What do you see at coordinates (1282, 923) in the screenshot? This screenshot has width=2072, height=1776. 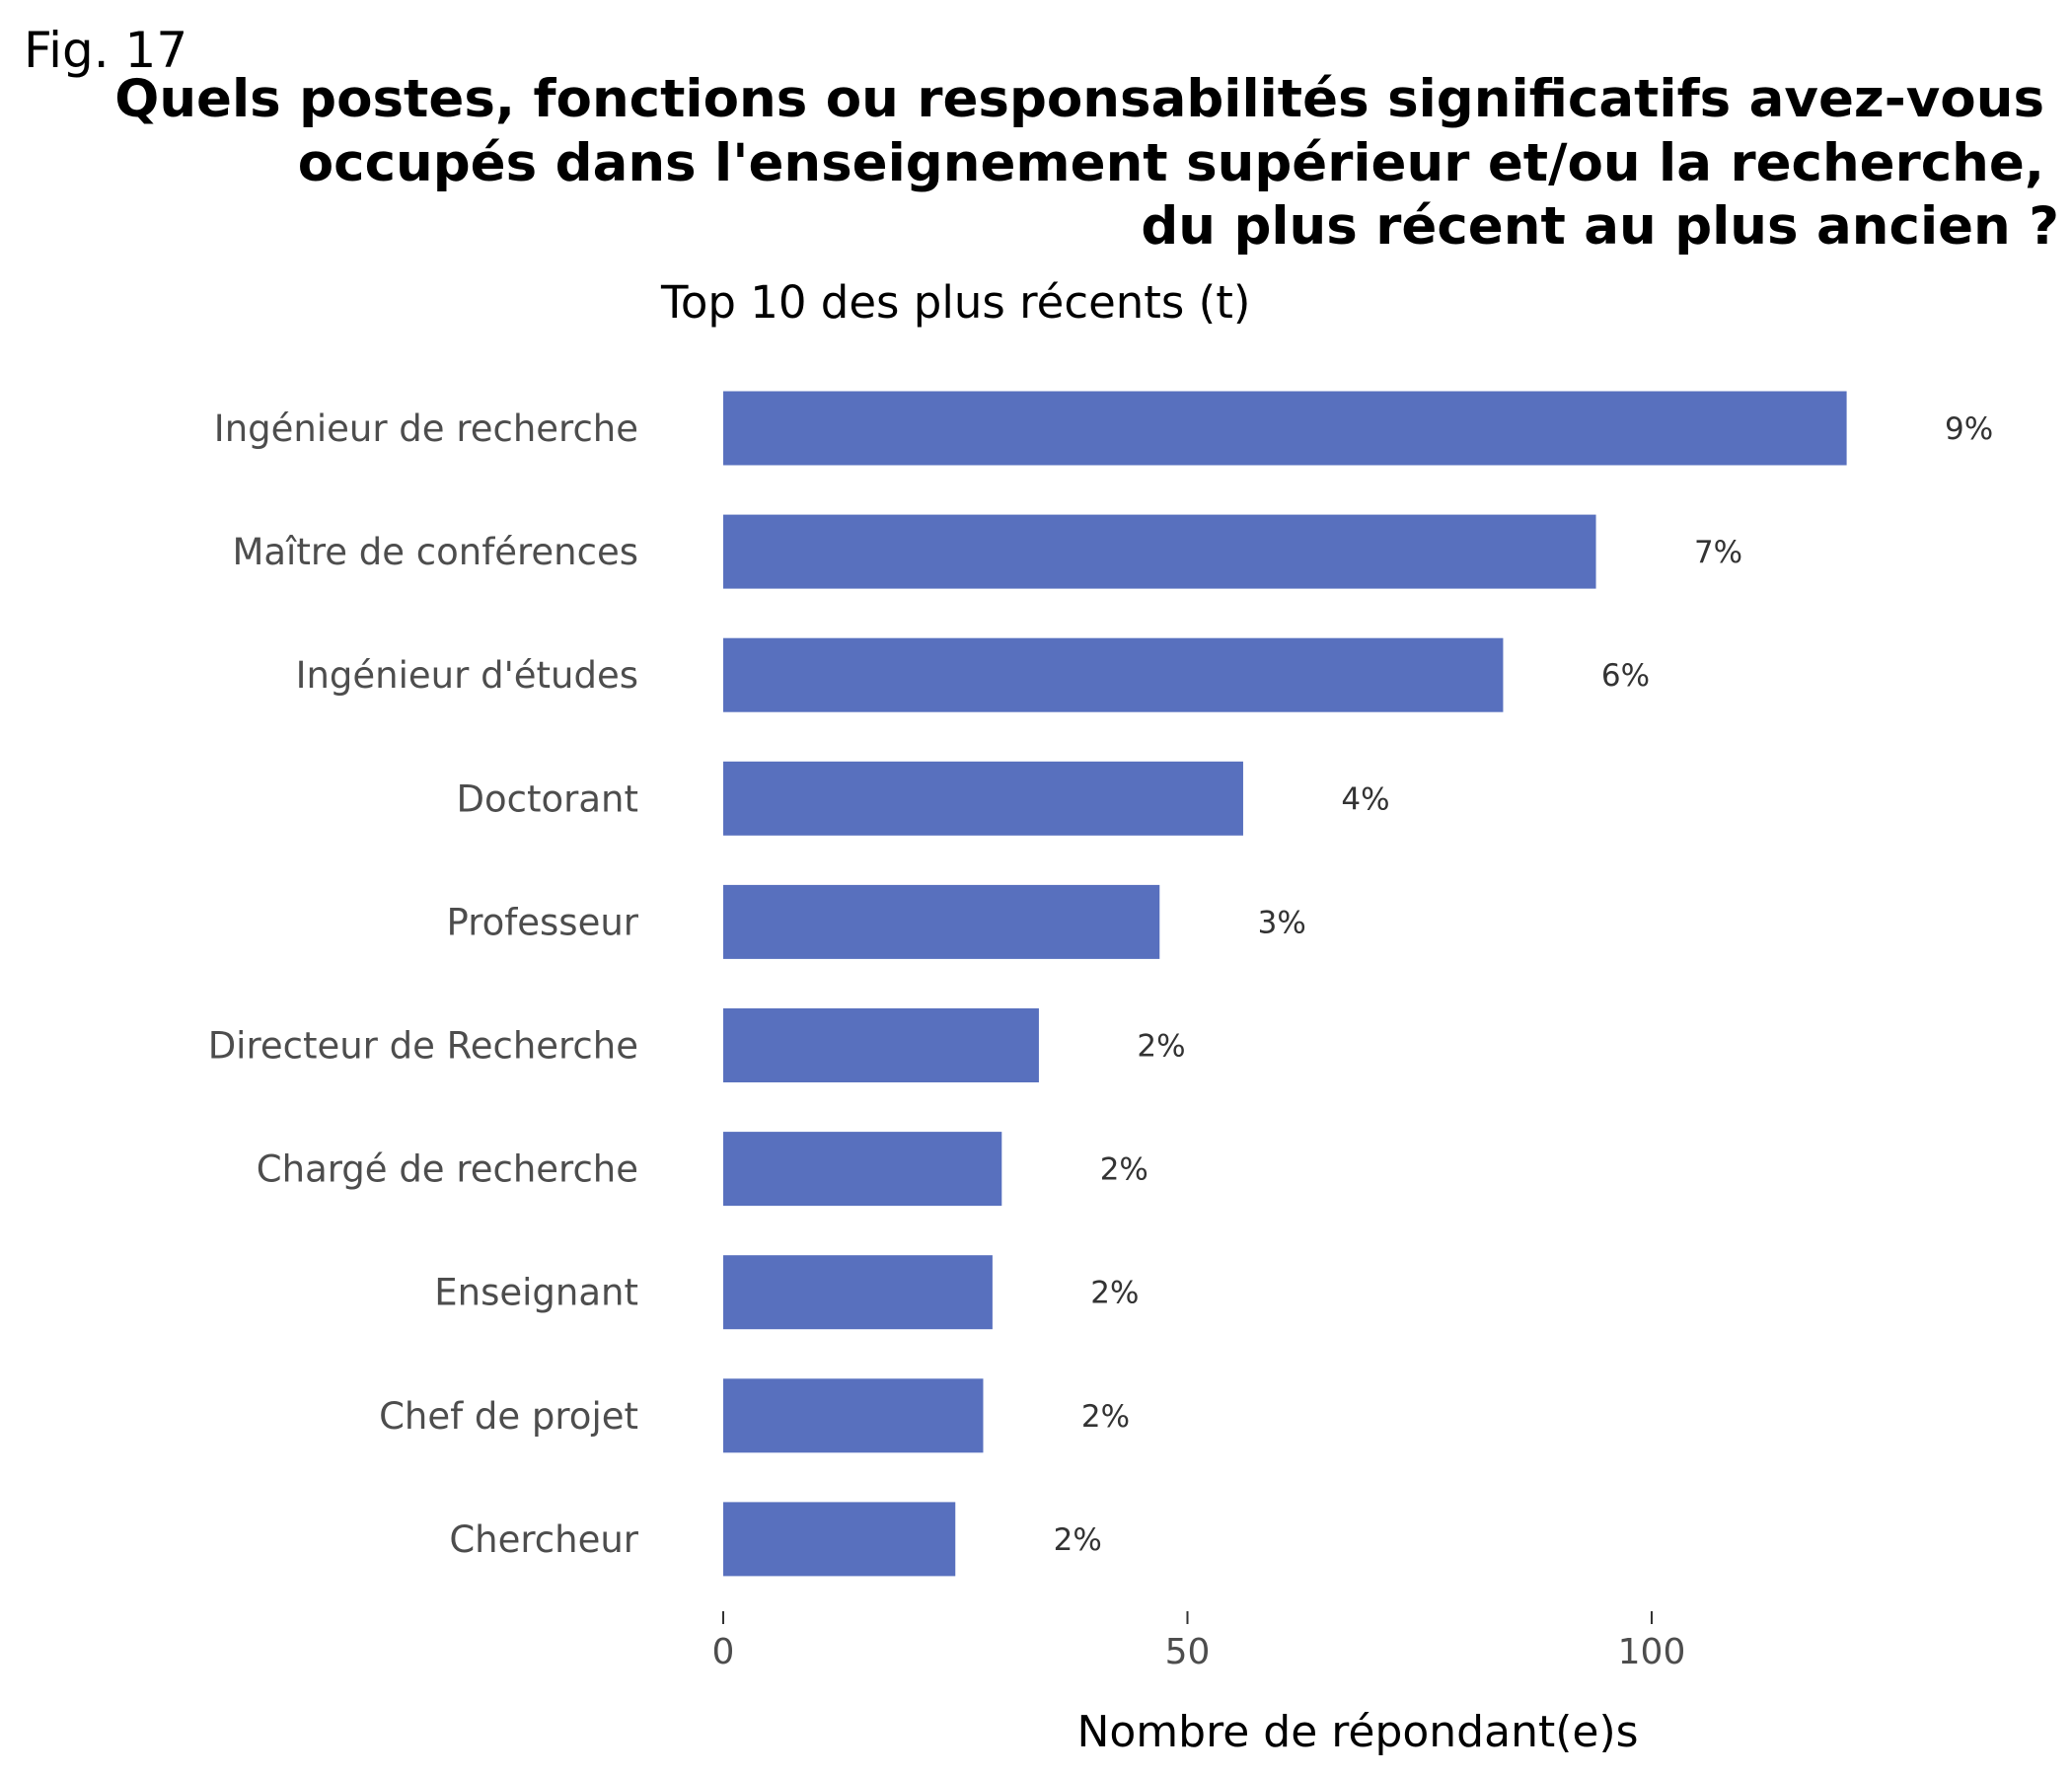 I see `value-label: 3%` at bounding box center [1282, 923].